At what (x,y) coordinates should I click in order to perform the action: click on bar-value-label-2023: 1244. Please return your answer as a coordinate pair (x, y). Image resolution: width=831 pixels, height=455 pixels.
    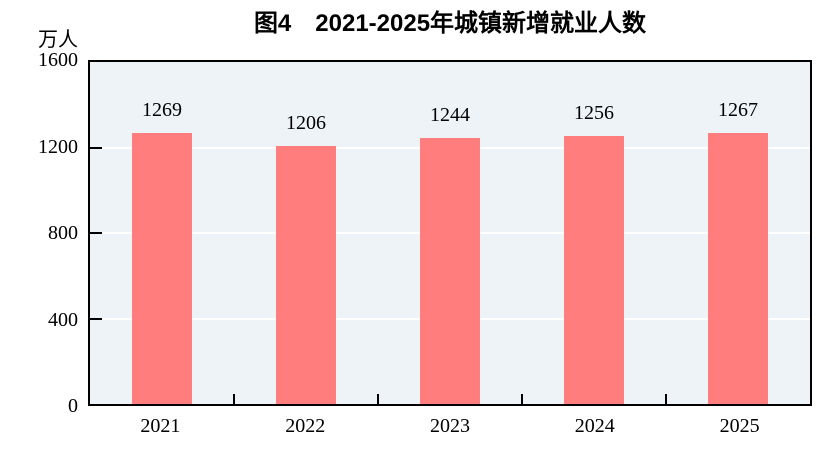
    Looking at the image, I should click on (450, 115).